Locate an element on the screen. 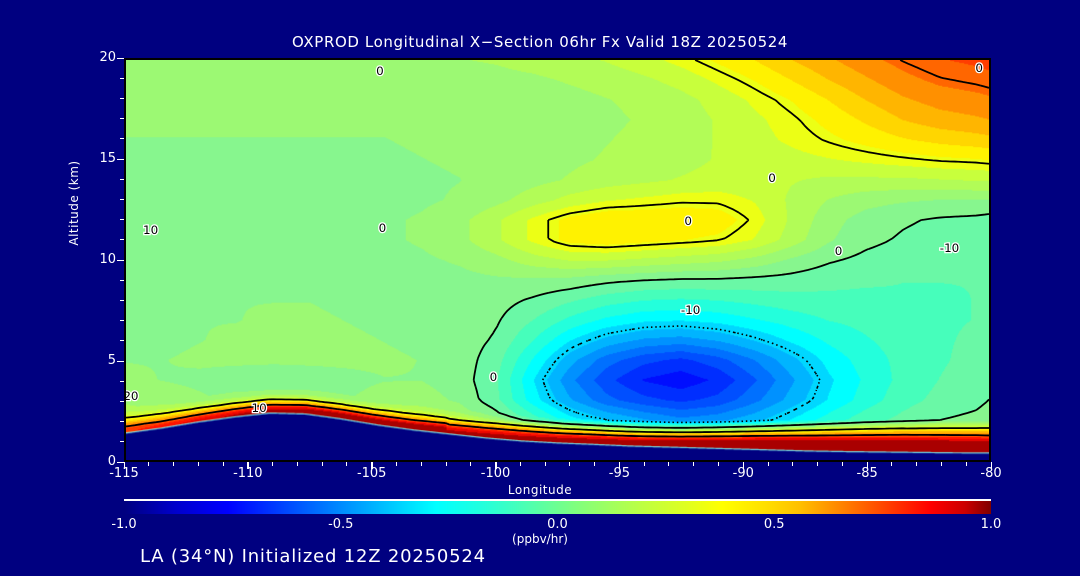 This screenshot has height=576, width=1080. x-axis-label: Longitude is located at coordinates (540, 490).